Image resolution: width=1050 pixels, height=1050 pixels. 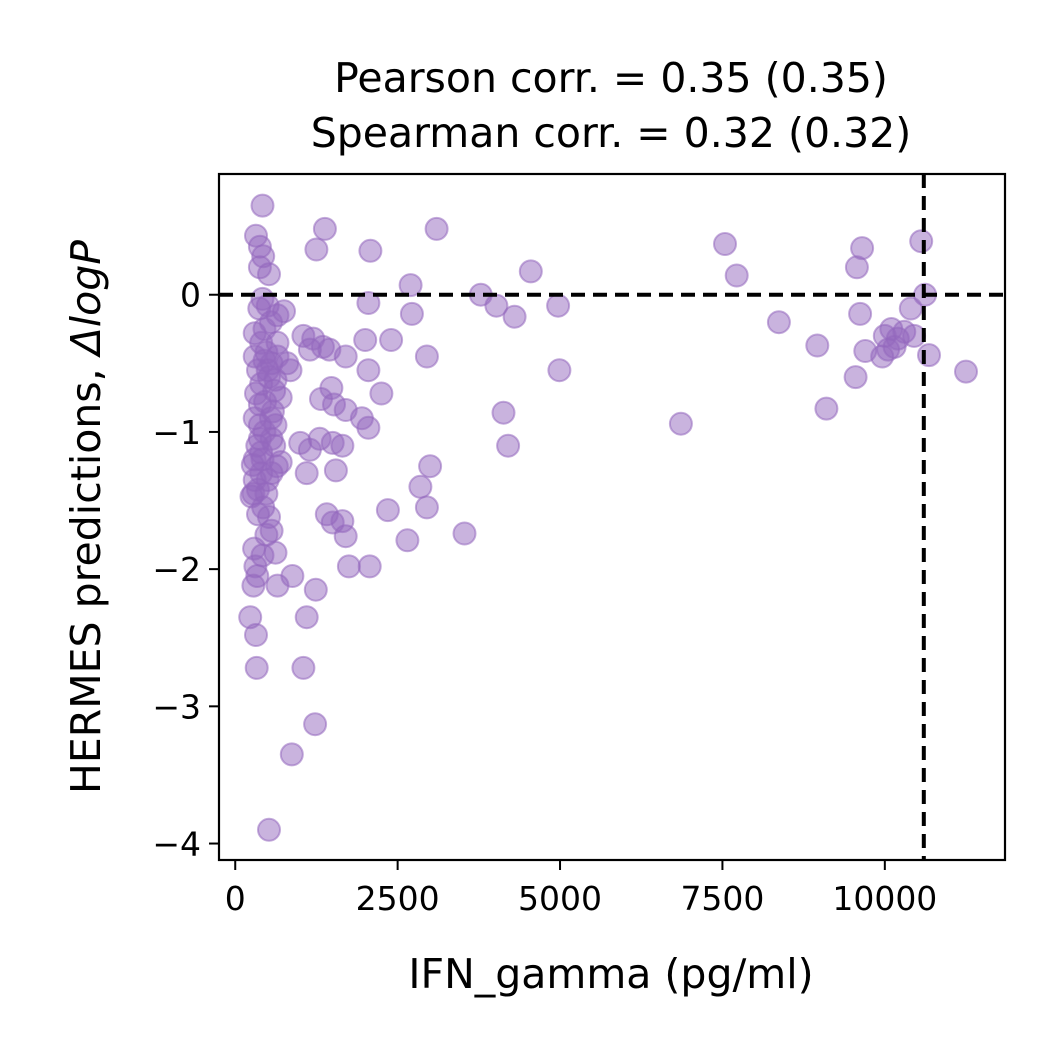 What do you see at coordinates (611, 78) in the screenshot?
I see `chart-title-line-1: Pearson corr. = 0.35 (0.35)` at bounding box center [611, 78].